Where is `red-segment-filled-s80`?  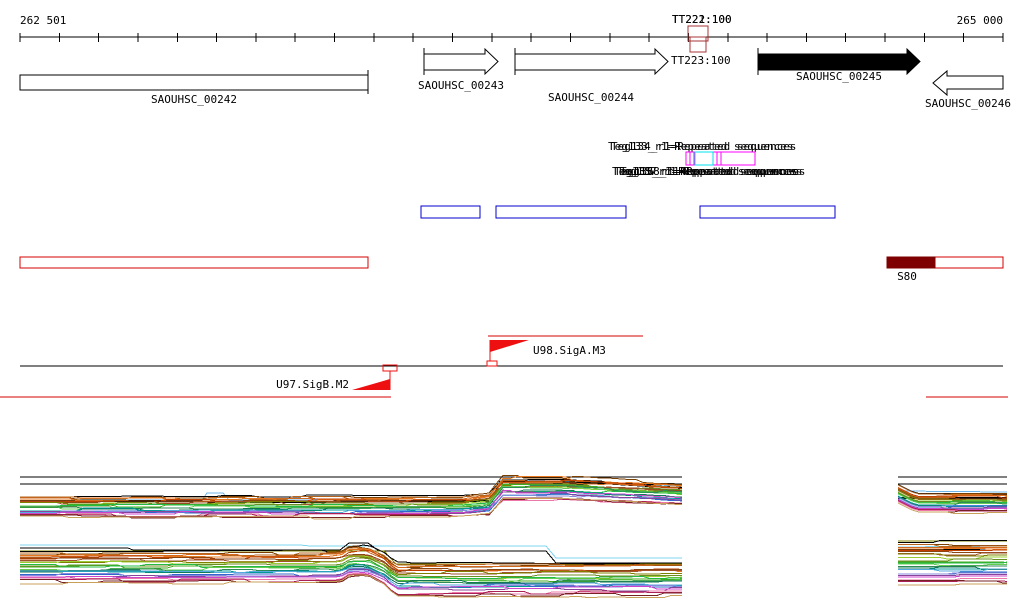
red-segment-filled-s80 is located at coordinates (911, 262).